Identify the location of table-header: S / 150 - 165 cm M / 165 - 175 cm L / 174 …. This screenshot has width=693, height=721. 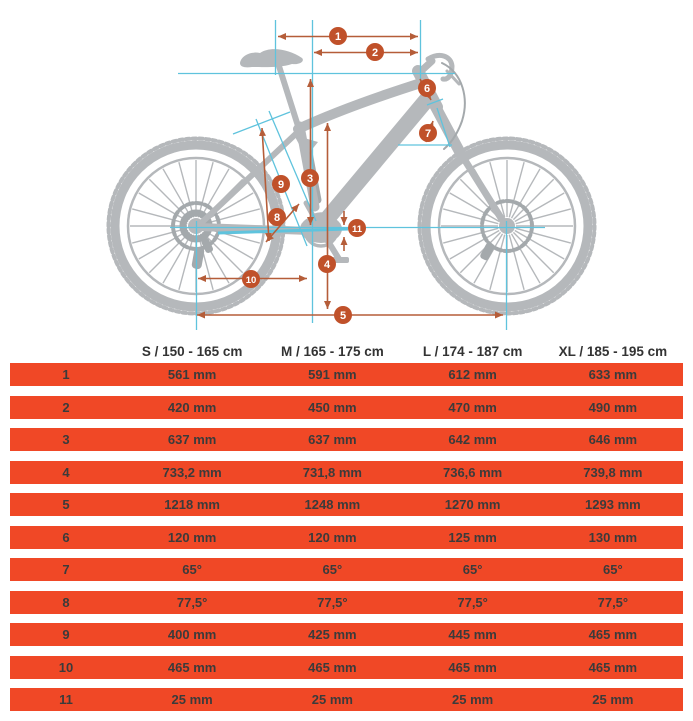
(346, 351).